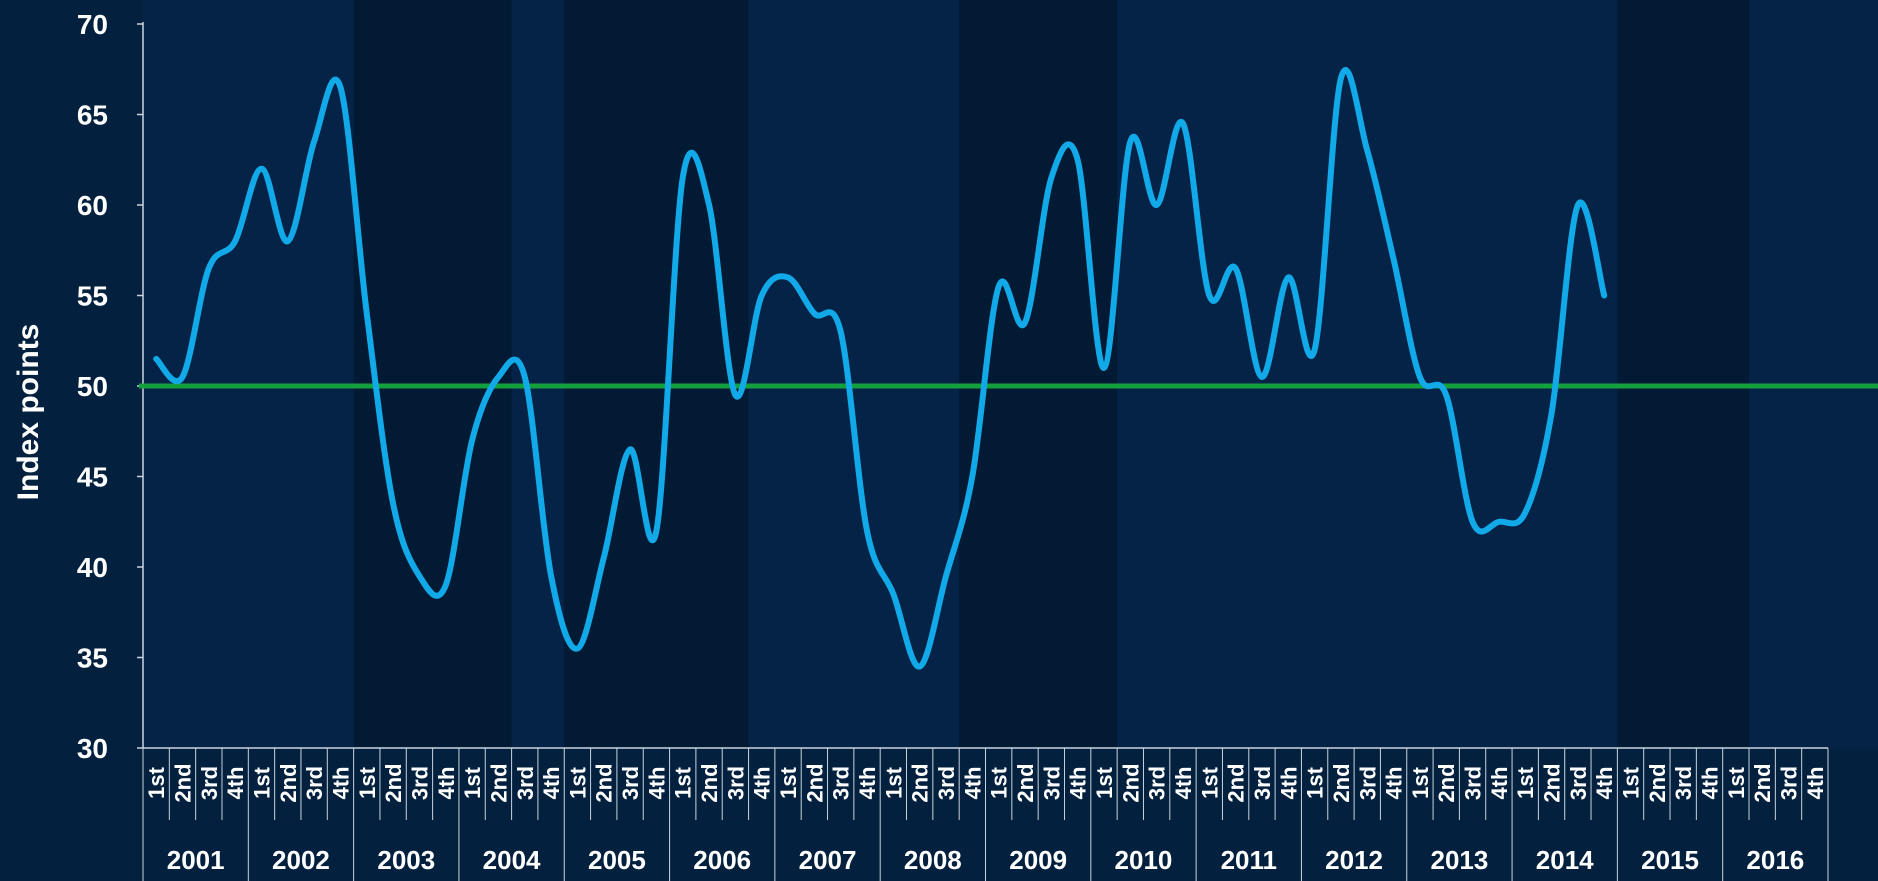 This screenshot has height=881, width=1878. Describe the element at coordinates (92, 205) in the screenshot. I see `y-tick-label: 60` at that location.